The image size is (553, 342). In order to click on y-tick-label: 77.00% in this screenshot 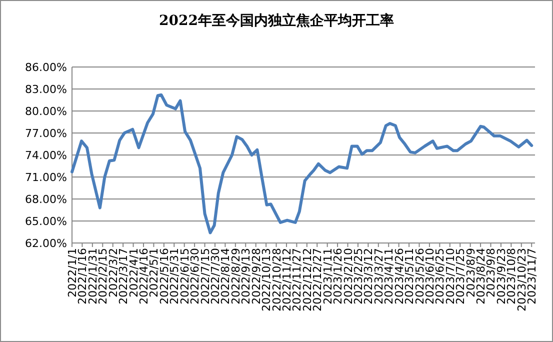, I will do `click(46, 133)`.